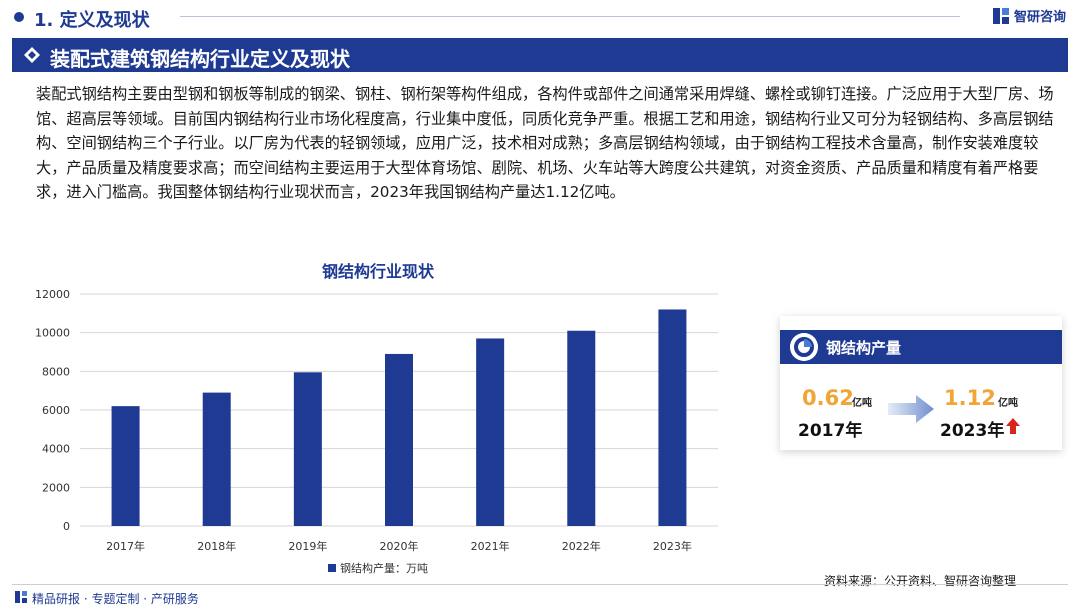 This screenshot has width=1080, height=608. I want to click on x-tick-label: 2021年, so click(490, 546).